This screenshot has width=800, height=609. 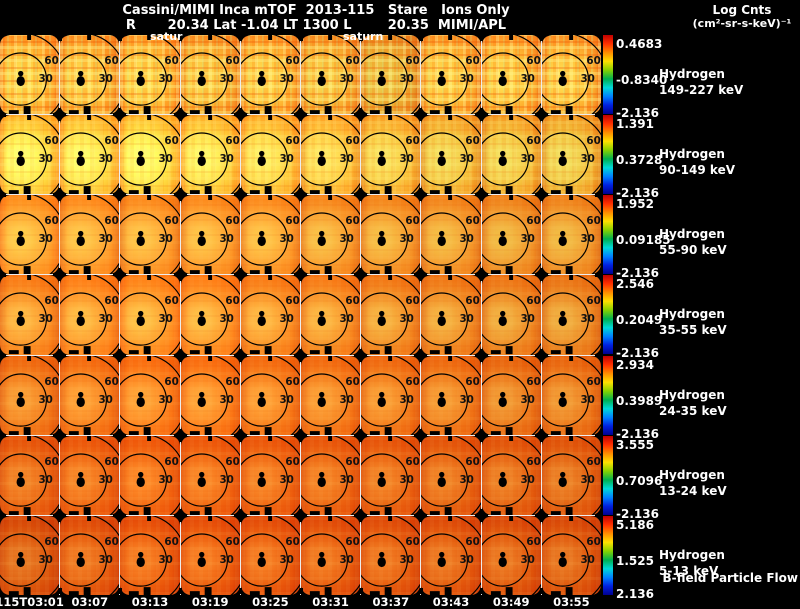 What do you see at coordinates (742, 23) in the screenshot?
I see `colorbar-units: (cm²-sr-s-keV)⁻¹` at bounding box center [742, 23].